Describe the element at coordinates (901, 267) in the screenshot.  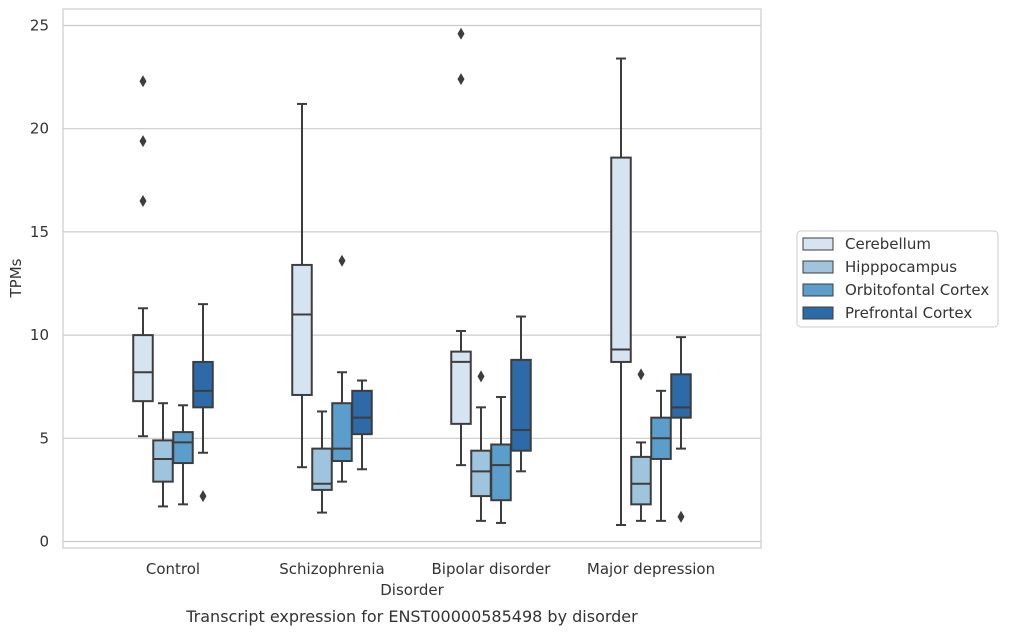
I see `legend-label: Hipppocampus` at that location.